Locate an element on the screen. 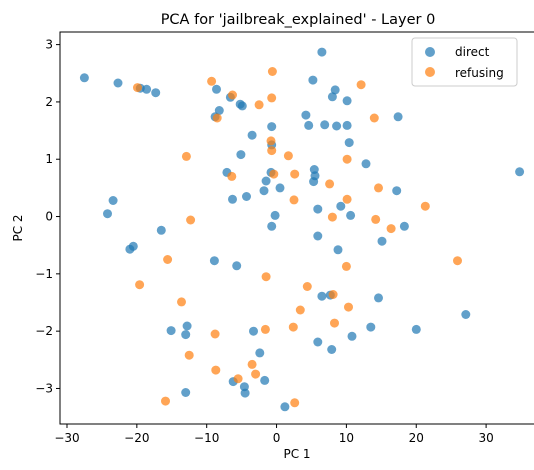  y-axis-ticks: −3 −2 −1 0 1 2 3 is located at coordinates (47, 216).